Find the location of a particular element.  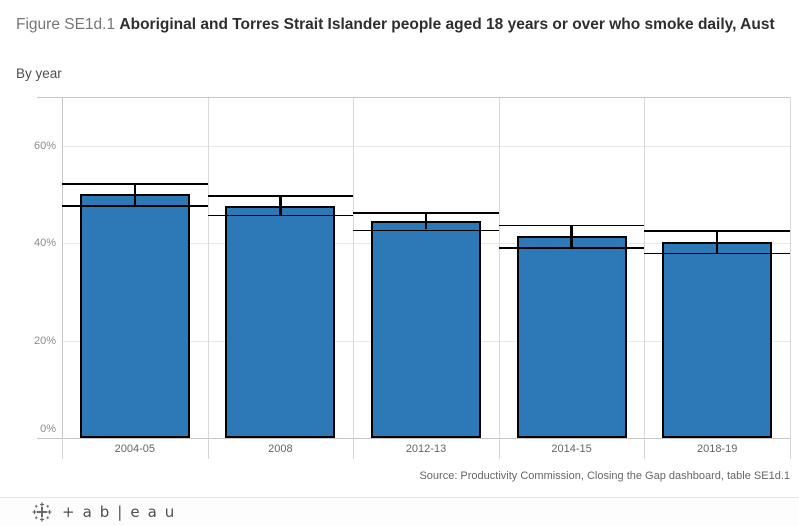

y-axis-line is located at coordinates (62, 267).